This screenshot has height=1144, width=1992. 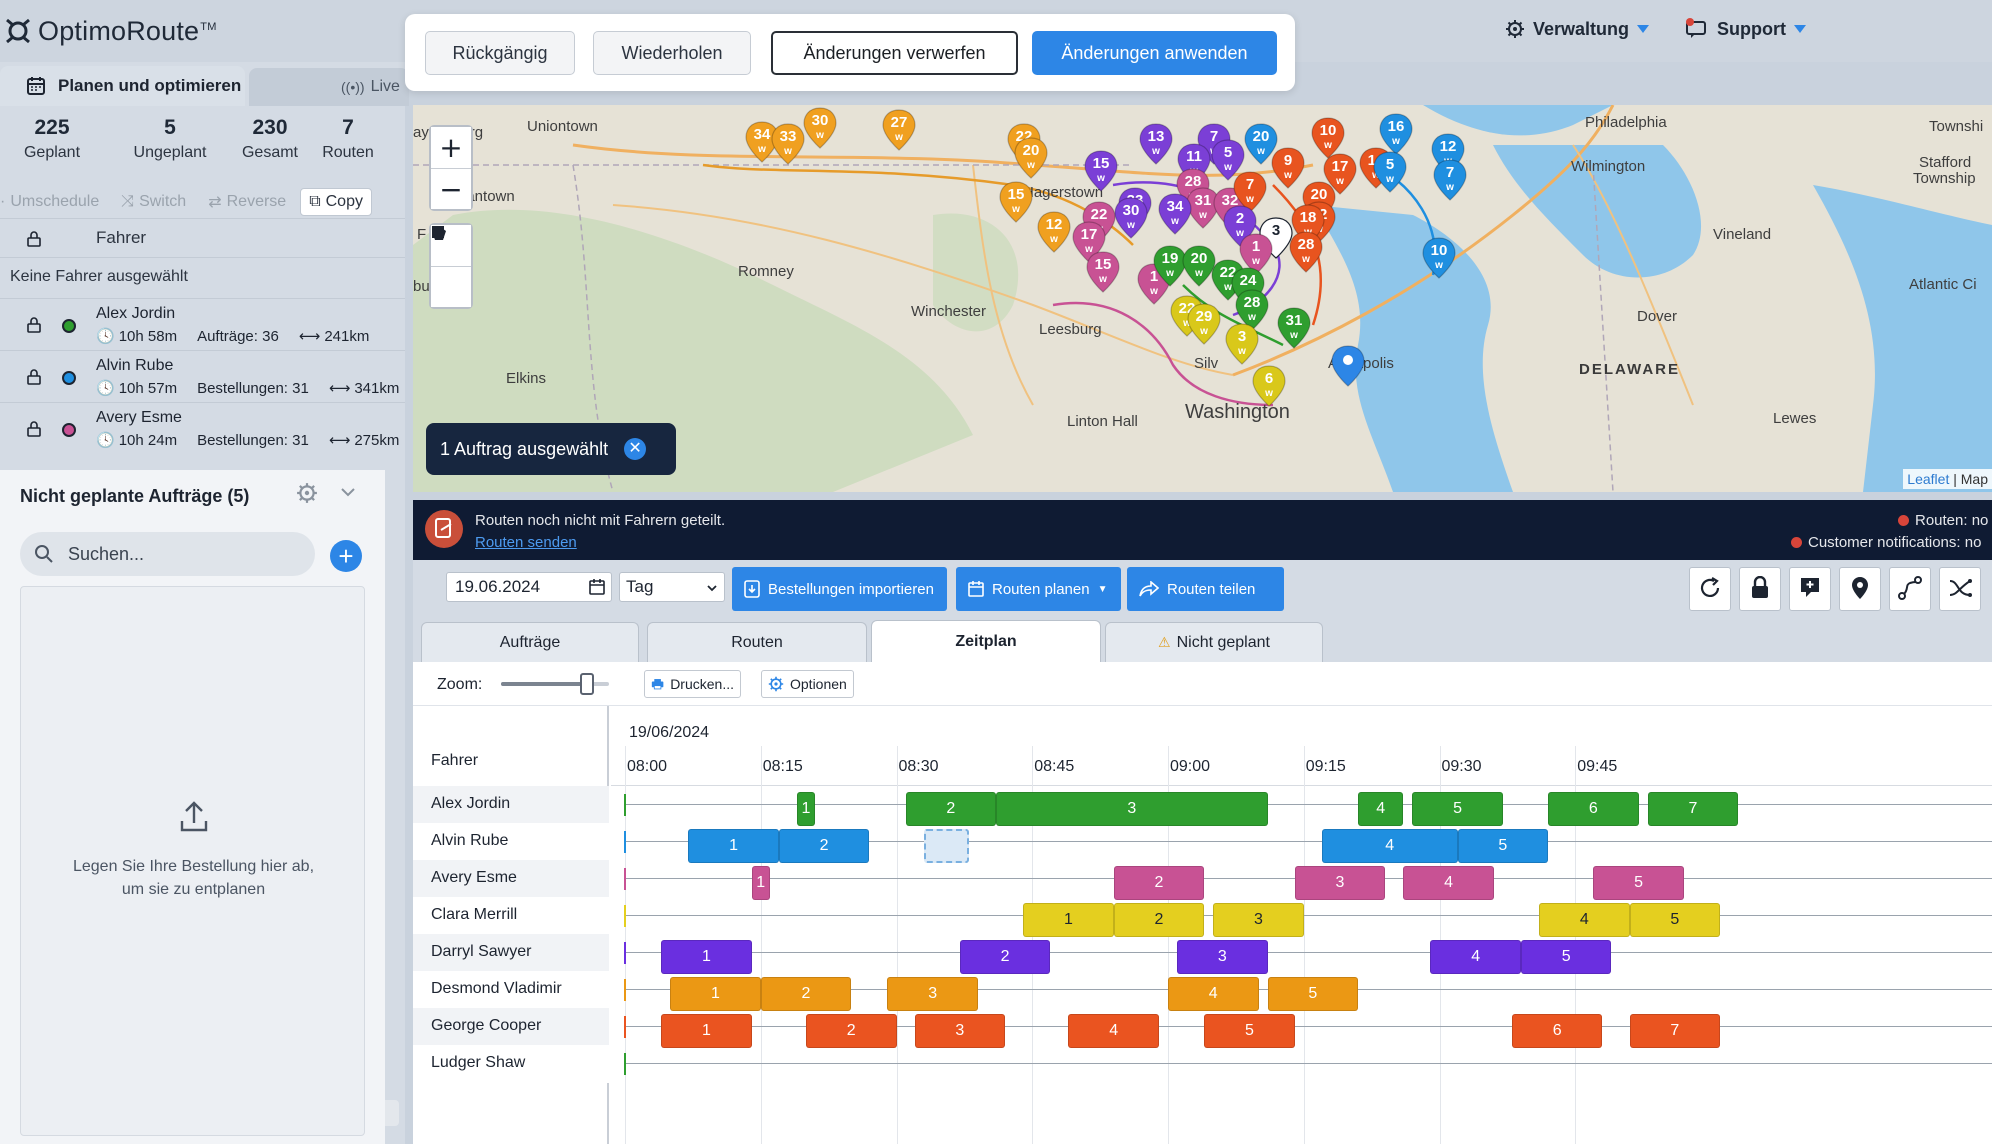 I want to click on route-path-button, so click(x=1910, y=589).